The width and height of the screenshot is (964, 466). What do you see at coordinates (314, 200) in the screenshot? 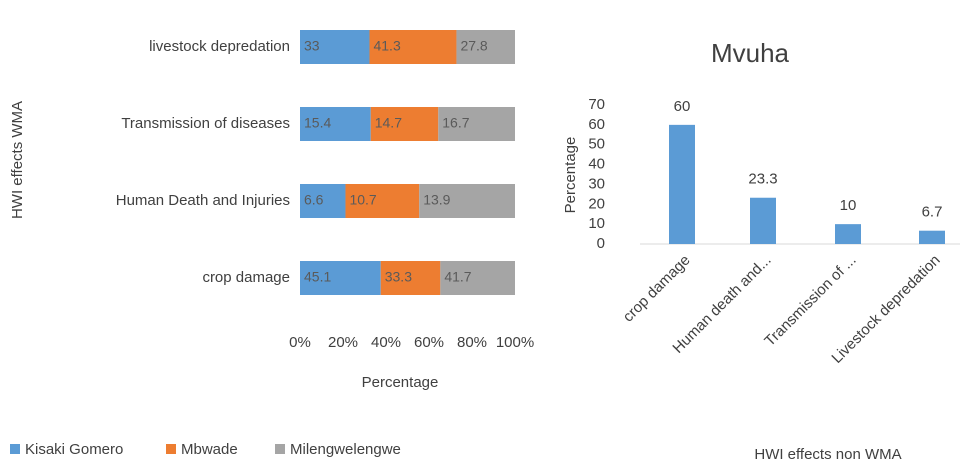
I see `data-label: 6.6` at bounding box center [314, 200].